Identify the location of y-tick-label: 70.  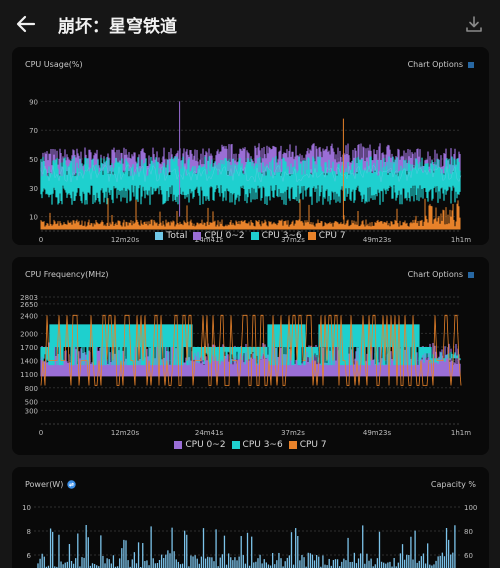
(33, 131).